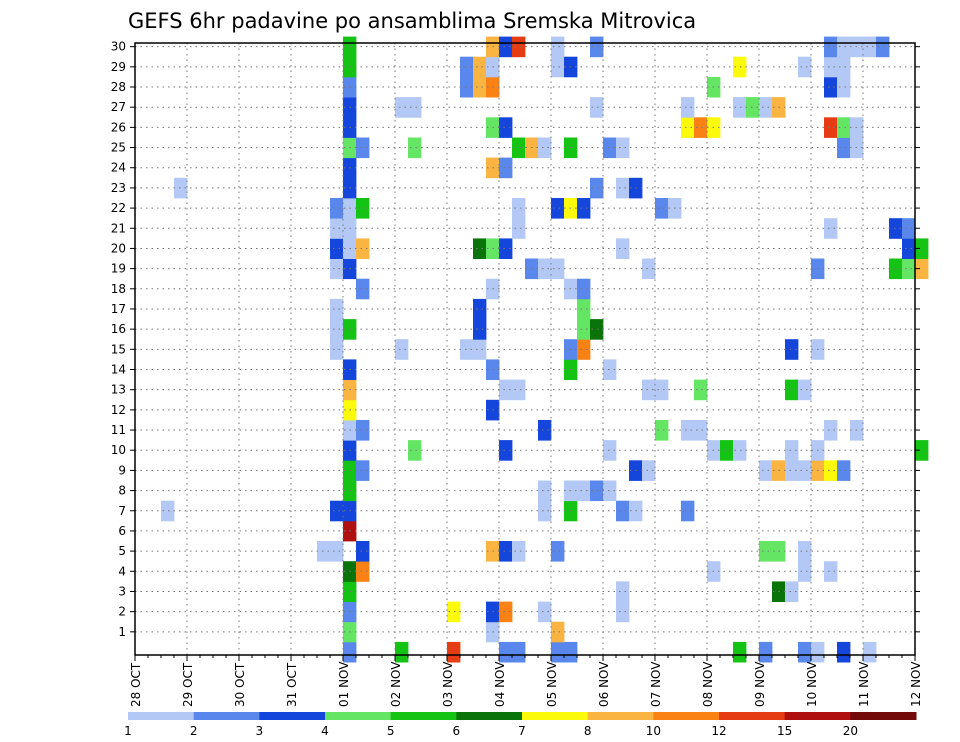 Image resolution: width=960 pixels, height=742 pixels. What do you see at coordinates (118, 370) in the screenshot?
I see `y-tick-label: 14` at bounding box center [118, 370].